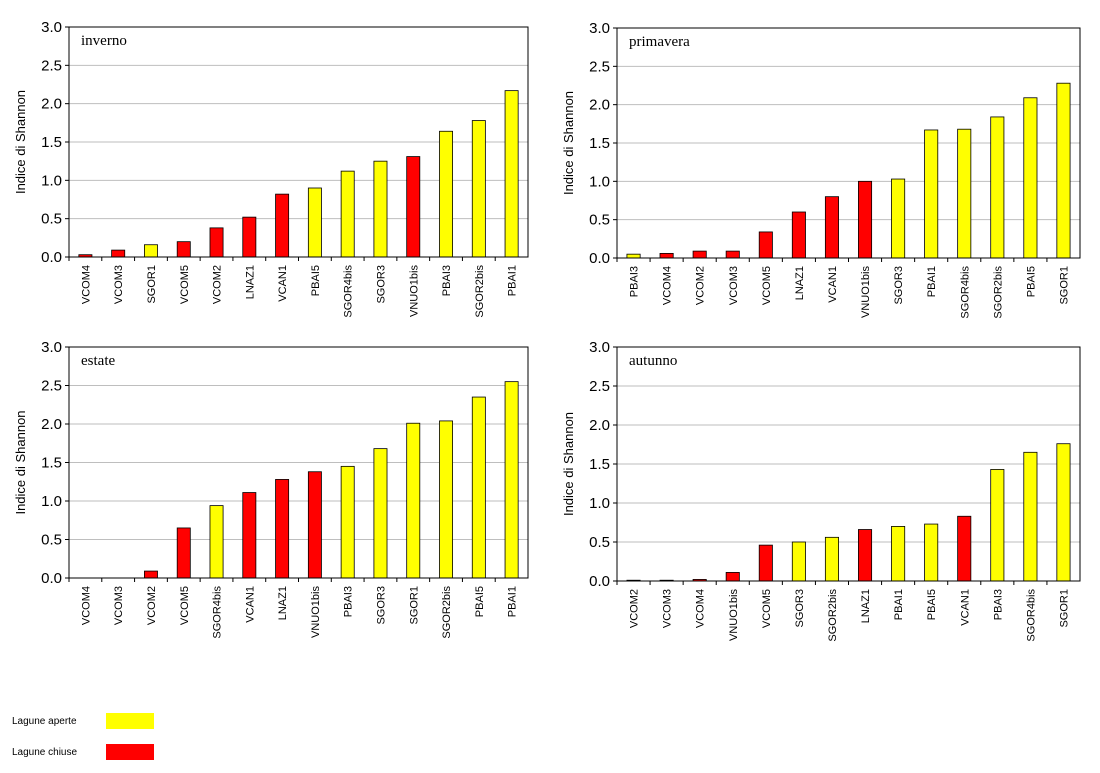 The image size is (1100, 773). Describe the element at coordinates (347, 214) in the screenshot. I see `bar-SGOR4bis` at that location.